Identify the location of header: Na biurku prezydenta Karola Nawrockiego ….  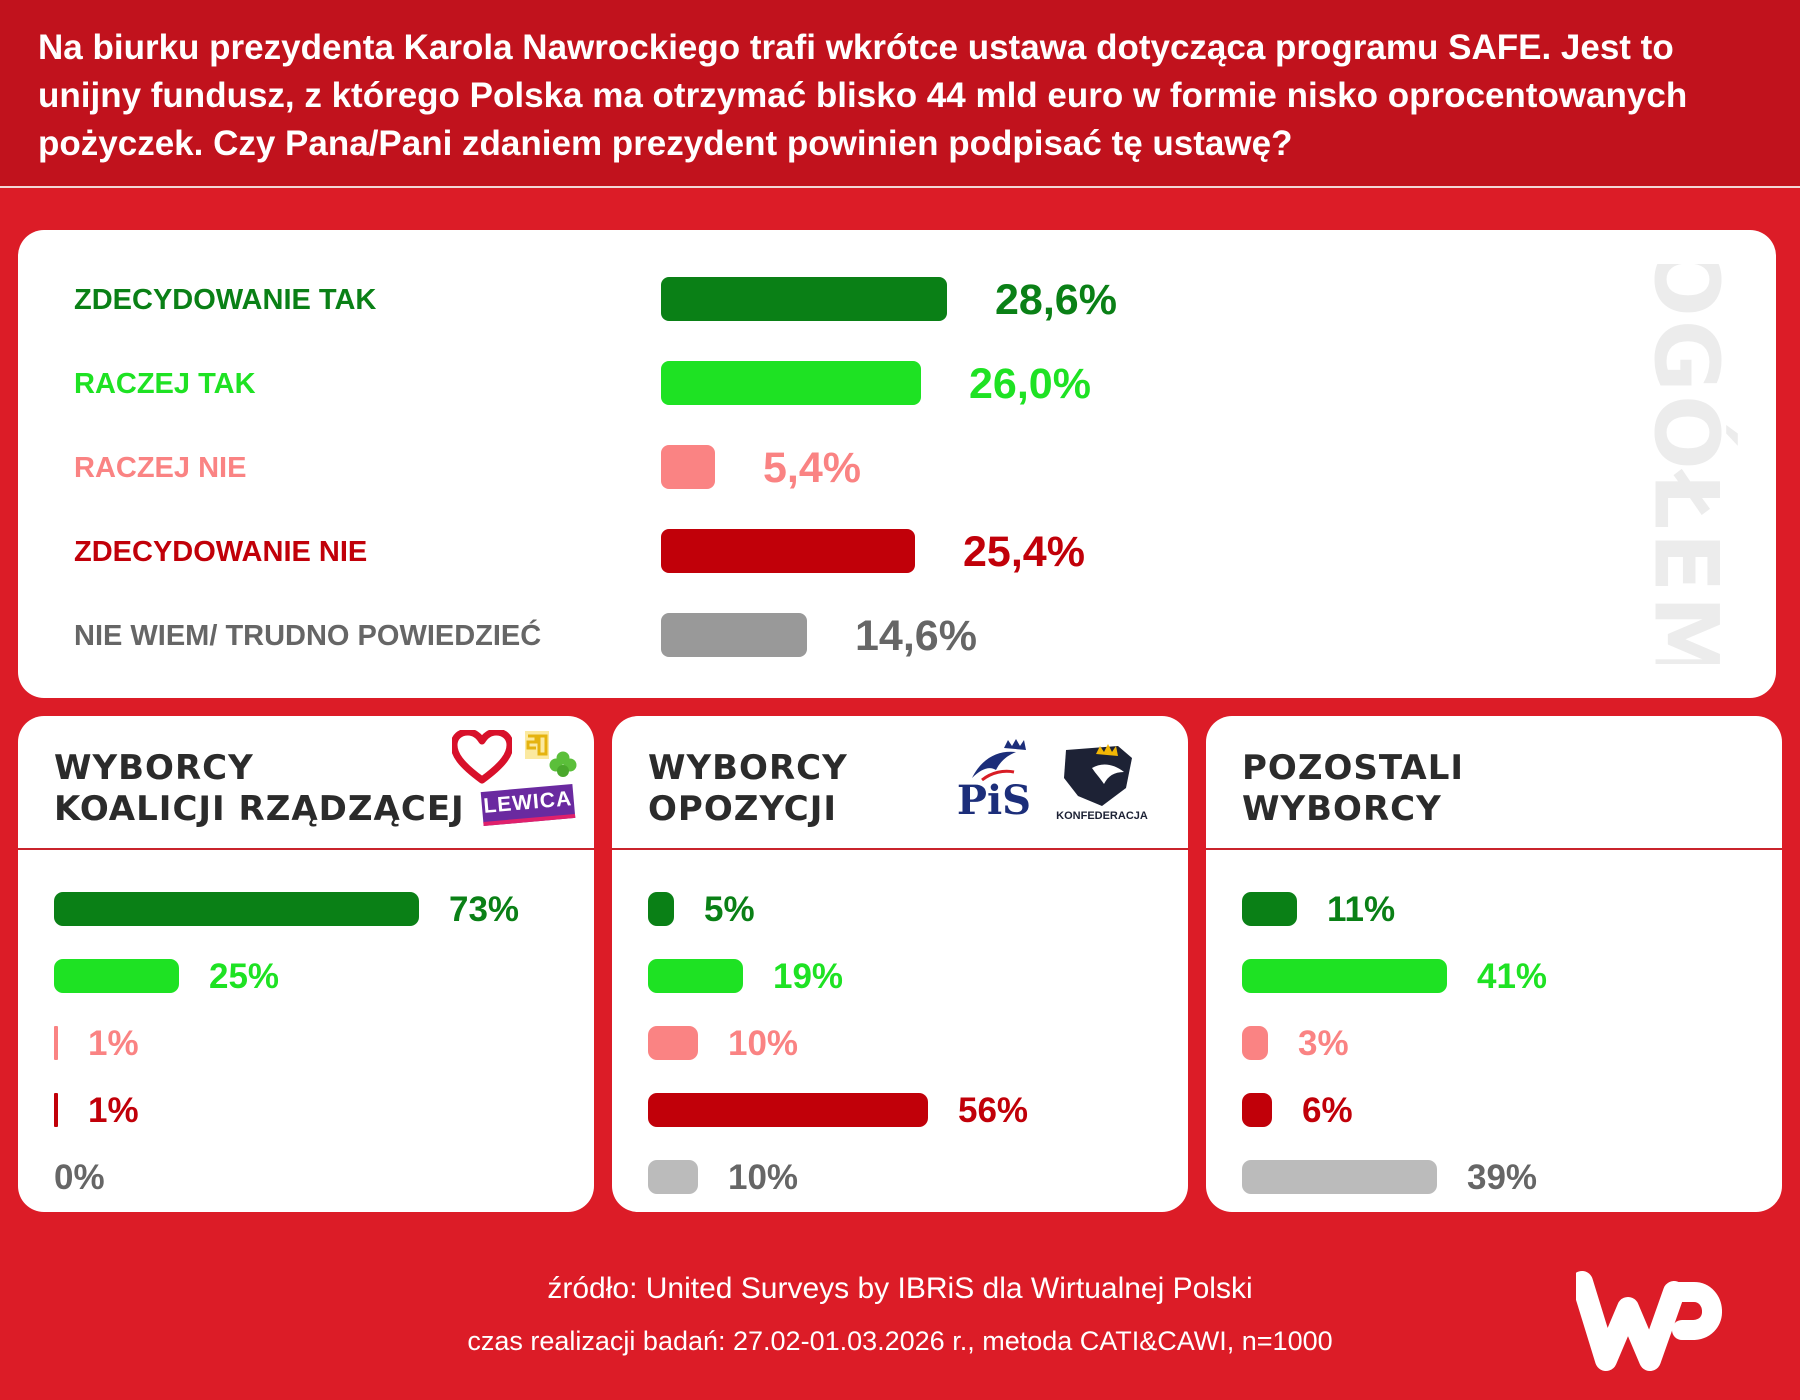
(900, 94).